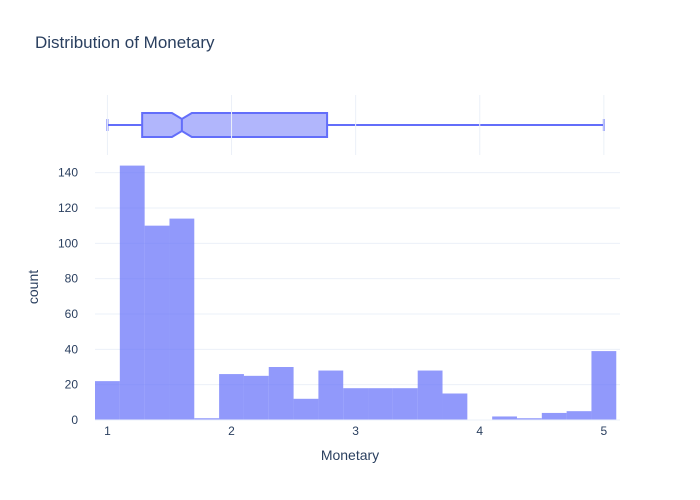 The height and width of the screenshot is (500, 700). I want to click on x-tick-label: 3, so click(355, 431).